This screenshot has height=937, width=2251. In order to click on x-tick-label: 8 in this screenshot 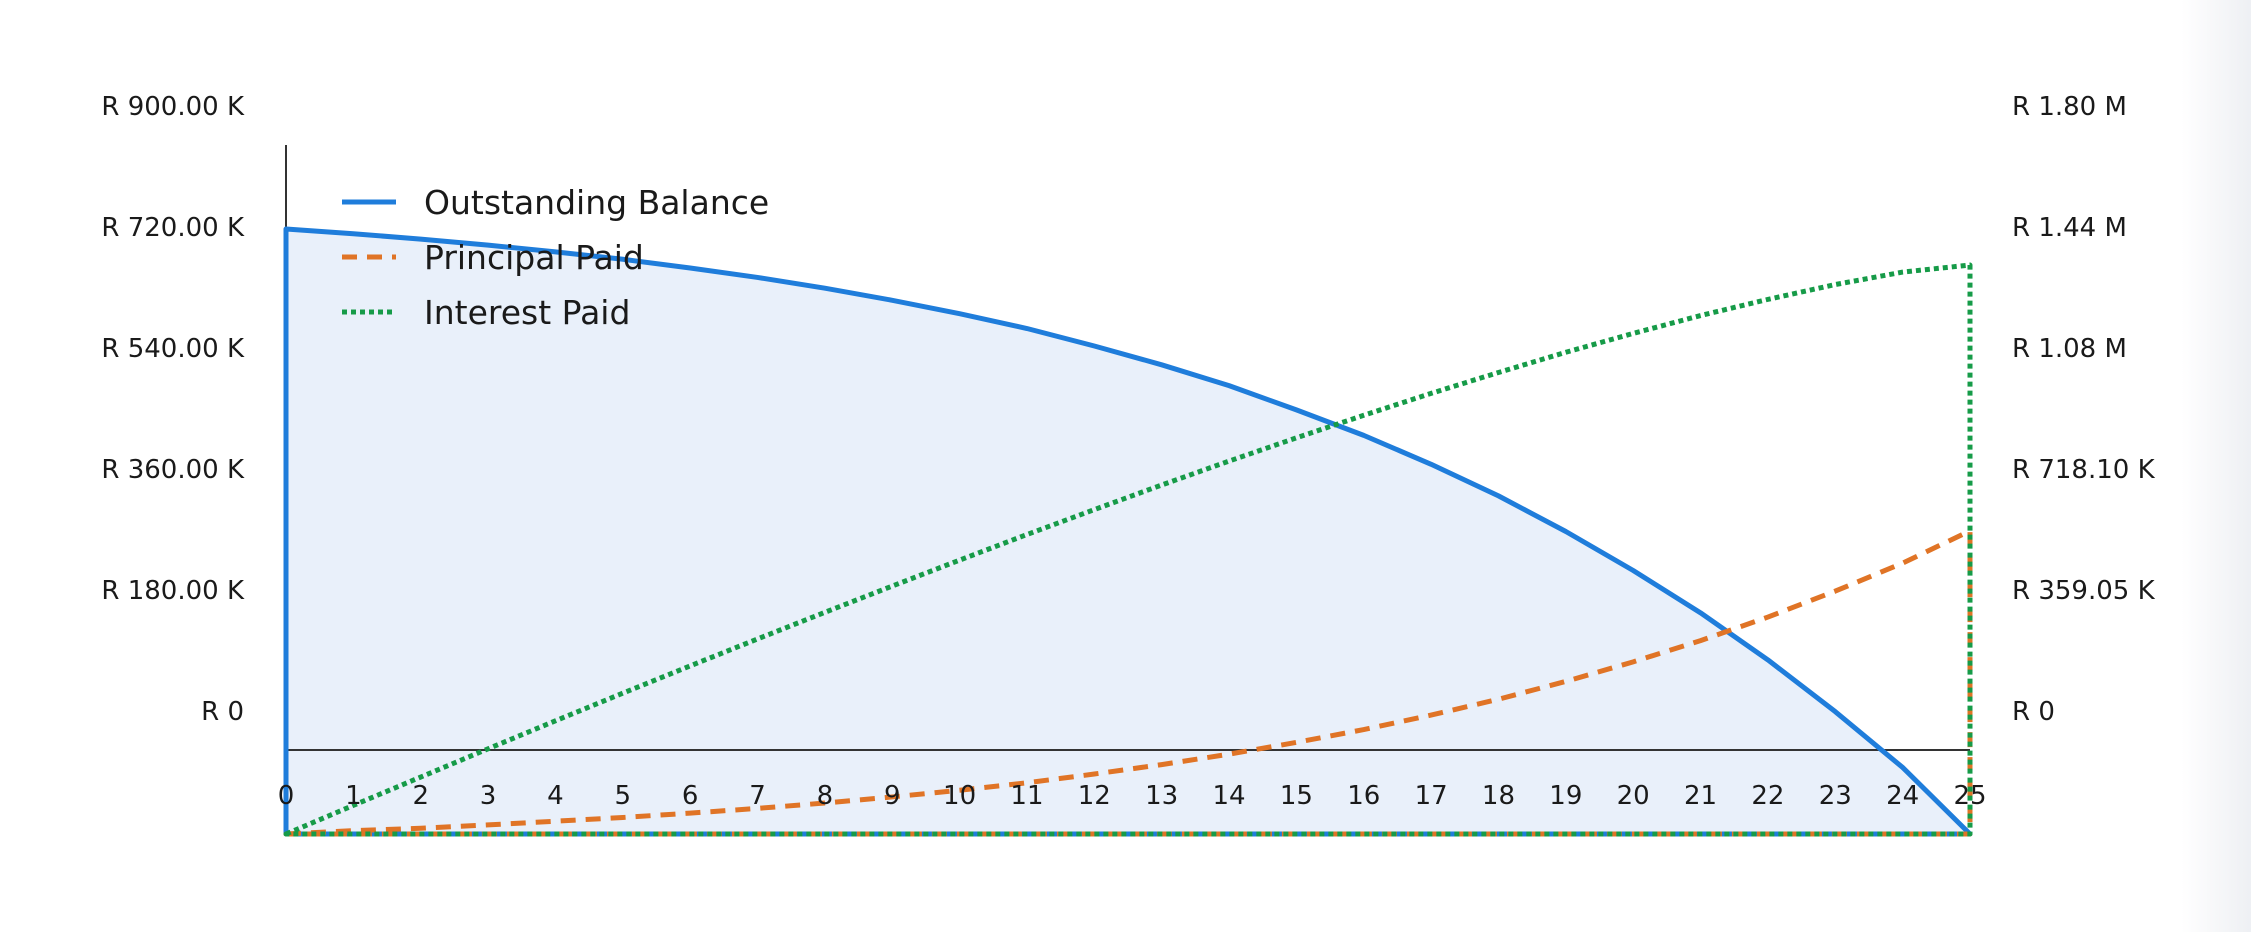, I will do `click(825, 796)`.